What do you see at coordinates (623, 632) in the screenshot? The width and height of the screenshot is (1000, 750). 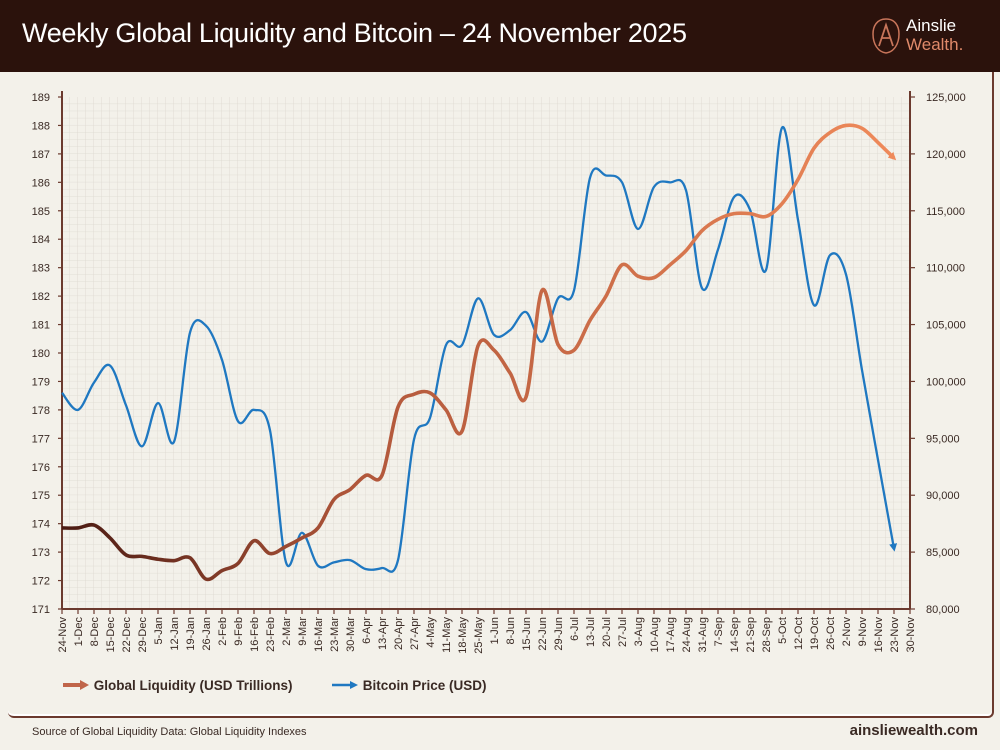 I see `x-tick-label: 27-Jul` at bounding box center [623, 632].